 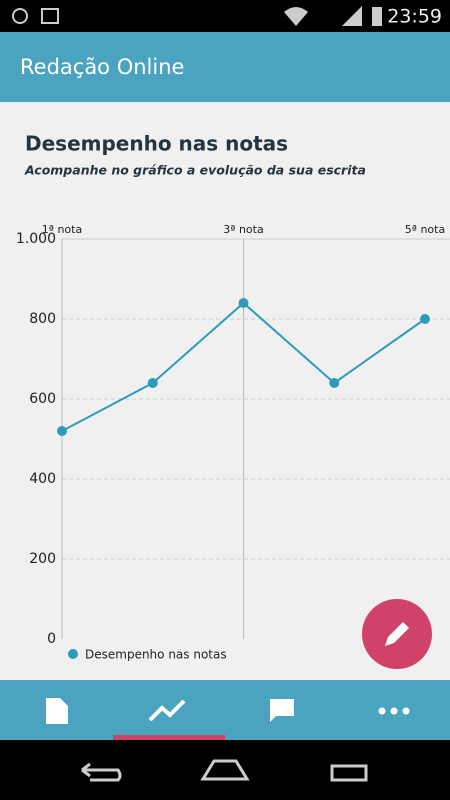 I want to click on heading: Desempenho nas notas, so click(x=156, y=144).